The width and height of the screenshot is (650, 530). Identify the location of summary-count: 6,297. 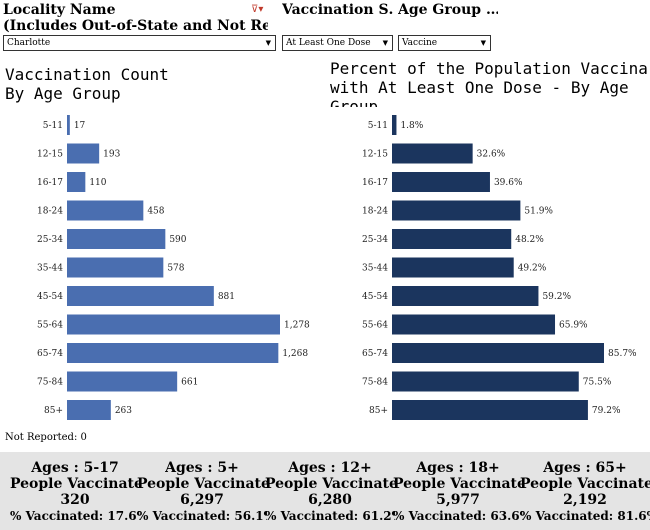
(202, 500).